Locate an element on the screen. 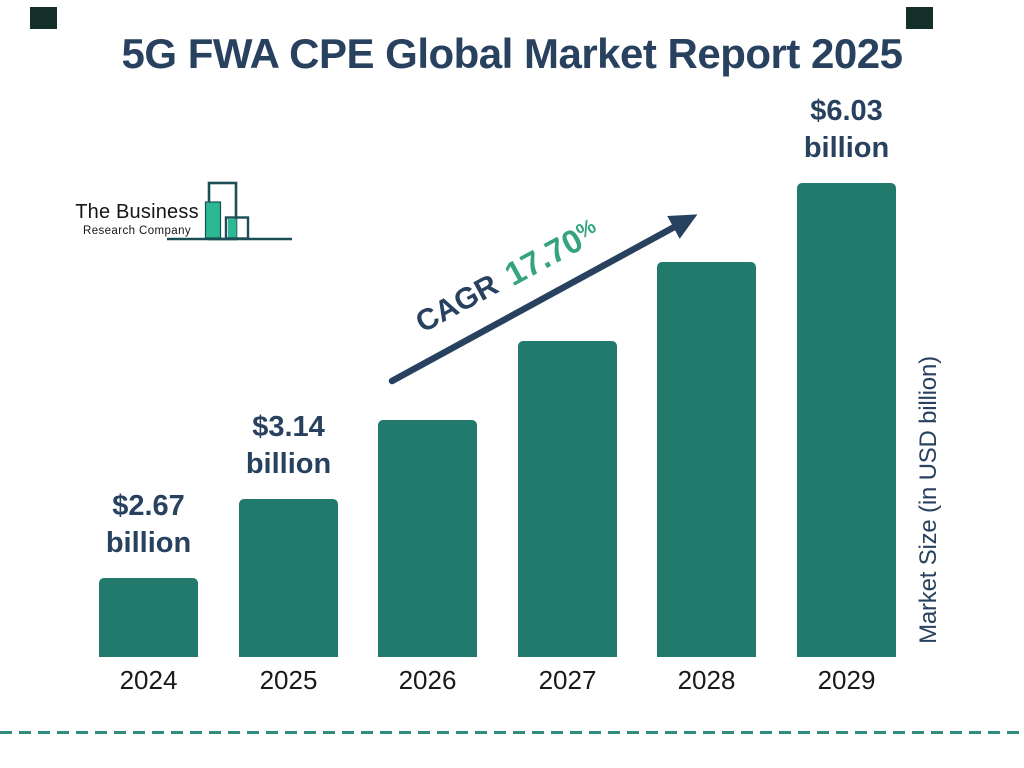 This screenshot has height=768, width=1024. x-label-2027: 2027 is located at coordinates (567, 680).